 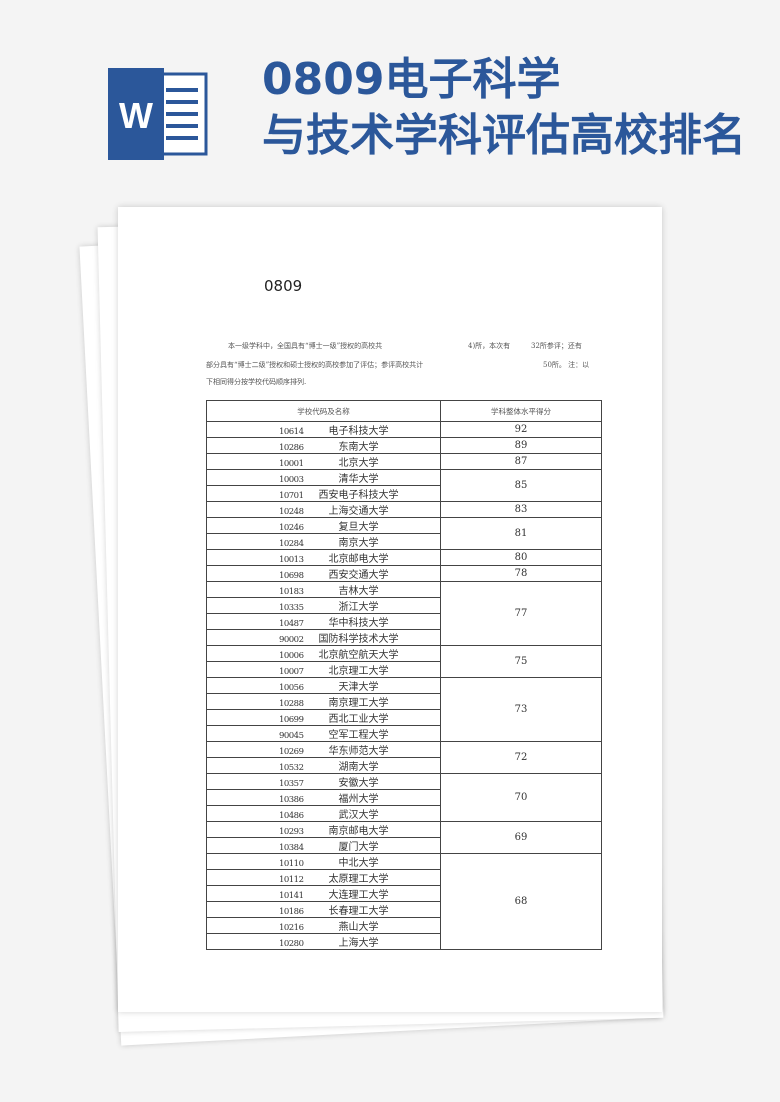 What do you see at coordinates (291, 608) in the screenshot?
I see `school-code: 10335` at bounding box center [291, 608].